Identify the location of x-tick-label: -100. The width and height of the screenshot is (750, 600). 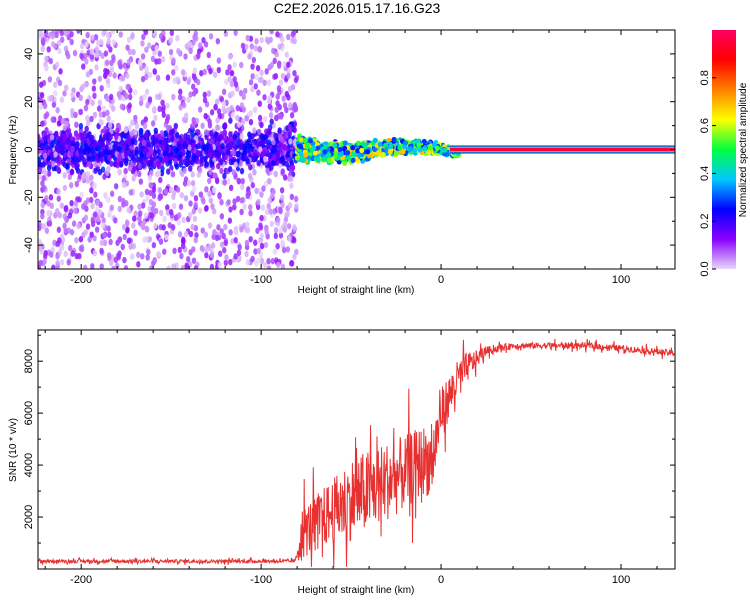
(261, 580).